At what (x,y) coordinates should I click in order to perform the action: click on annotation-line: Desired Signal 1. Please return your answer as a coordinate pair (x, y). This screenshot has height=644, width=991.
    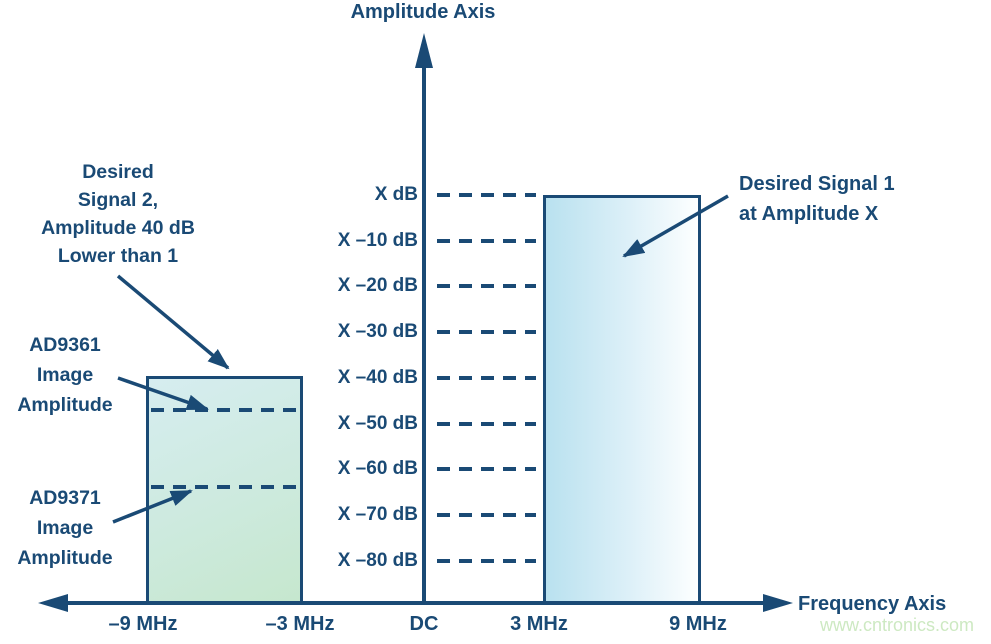
    Looking at the image, I should click on (817, 184).